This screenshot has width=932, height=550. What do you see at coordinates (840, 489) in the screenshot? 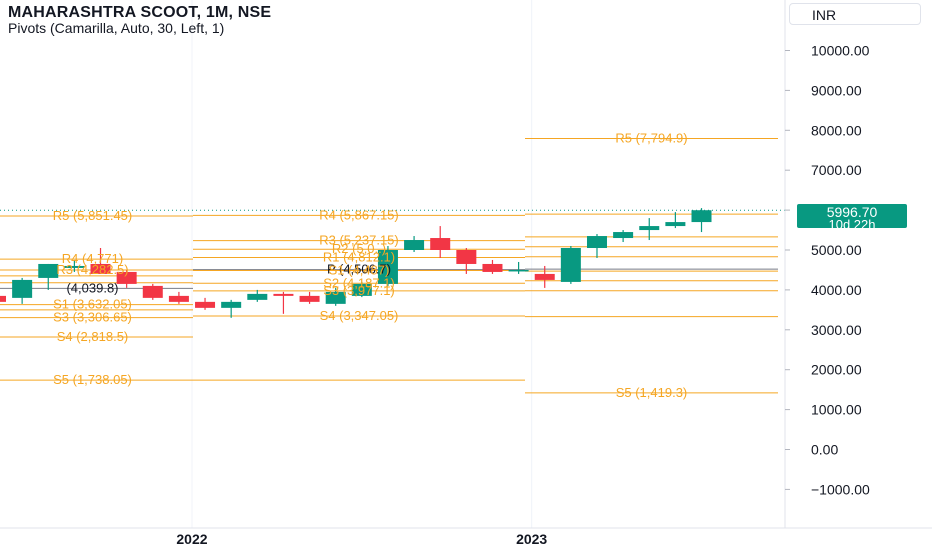
I see `y-tick-label: −1000.00` at bounding box center [840, 489].